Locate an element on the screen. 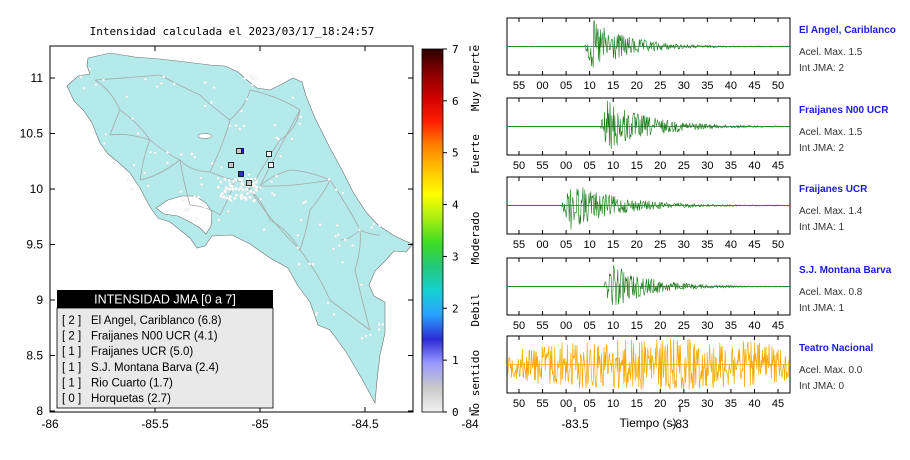  waveform-station-name: Fraijanes UCR is located at coordinates (833, 189).